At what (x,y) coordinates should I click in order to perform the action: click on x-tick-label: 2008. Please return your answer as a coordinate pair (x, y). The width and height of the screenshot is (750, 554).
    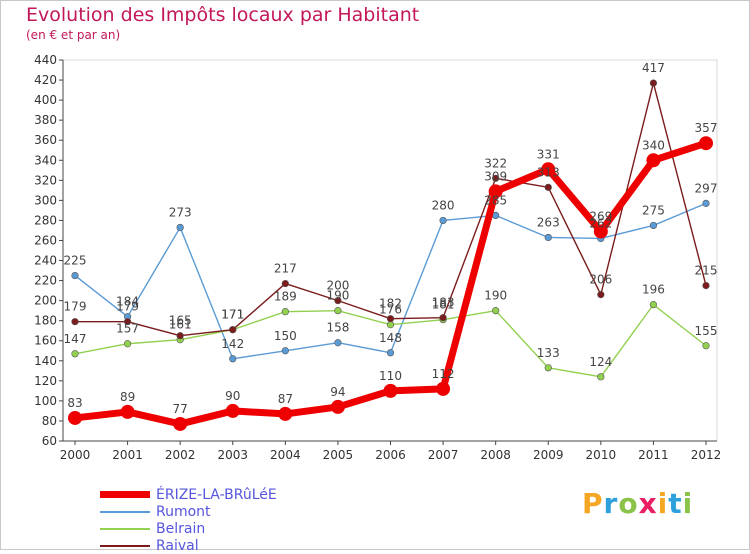
    Looking at the image, I should click on (495, 455).